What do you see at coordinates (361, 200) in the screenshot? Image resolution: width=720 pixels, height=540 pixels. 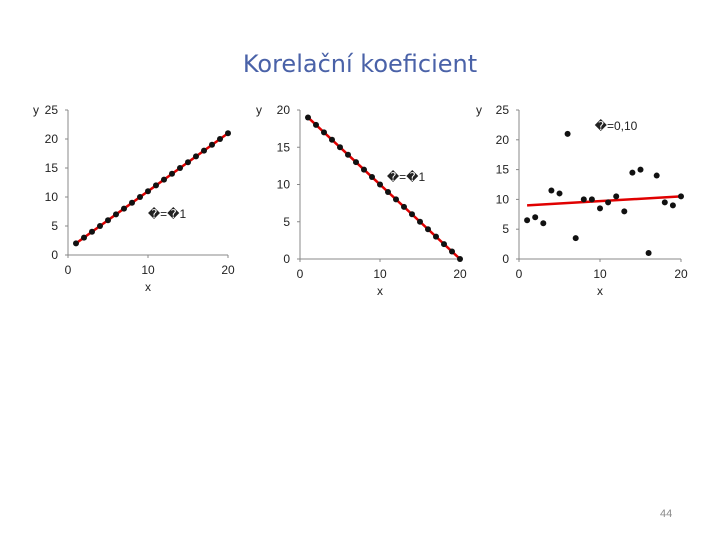 I see `scatter-chart-perfect-negative: 0 5 10 15 20 0 10 20 x y �=�1` at bounding box center [361, 200].